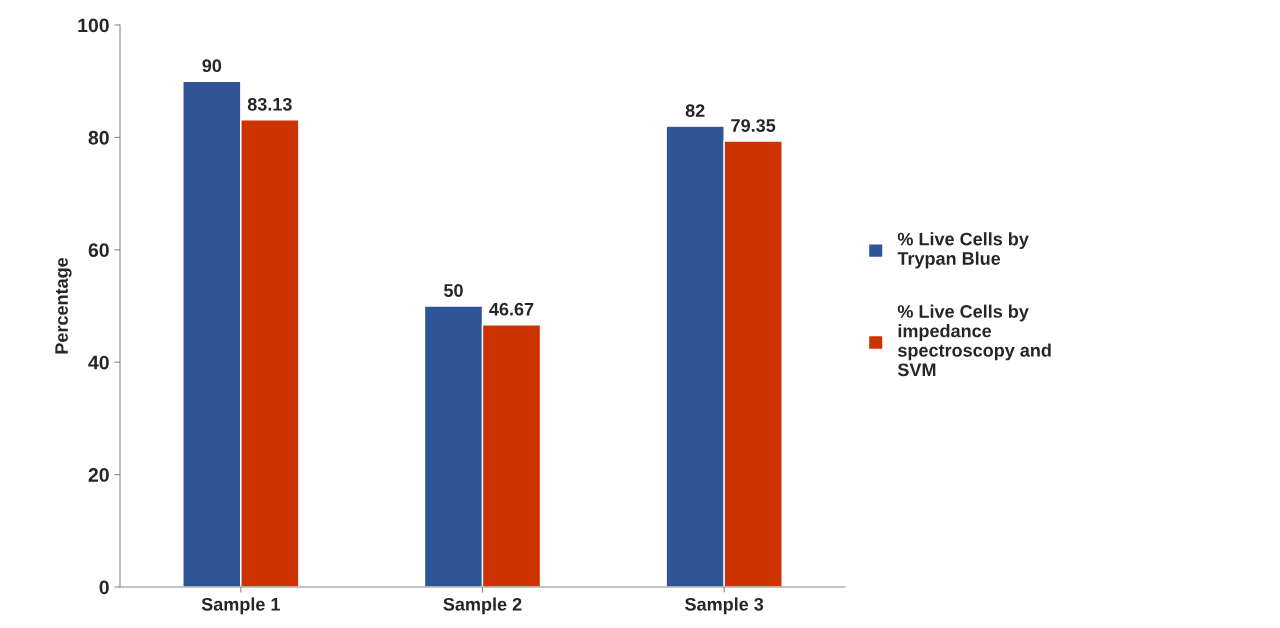  I want to click on y-axis-title: Percentage, so click(63, 305).